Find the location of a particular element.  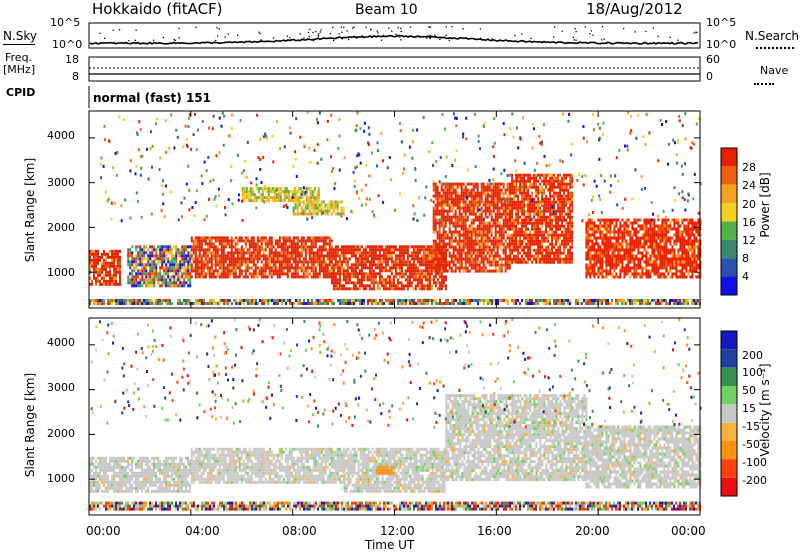

velocity-ytick-4000: 4000 is located at coordinates (61, 342).